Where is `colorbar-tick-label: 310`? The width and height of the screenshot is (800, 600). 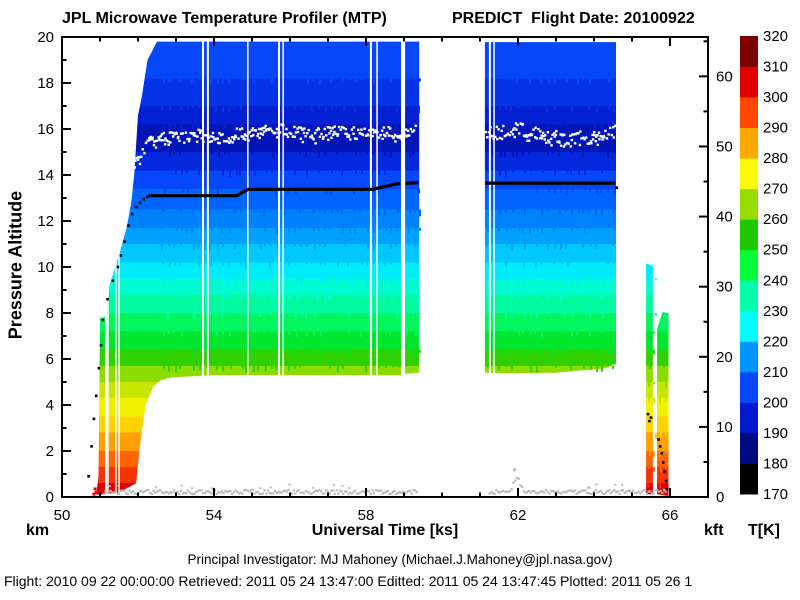 colorbar-tick-label: 310 is located at coordinates (775, 67).